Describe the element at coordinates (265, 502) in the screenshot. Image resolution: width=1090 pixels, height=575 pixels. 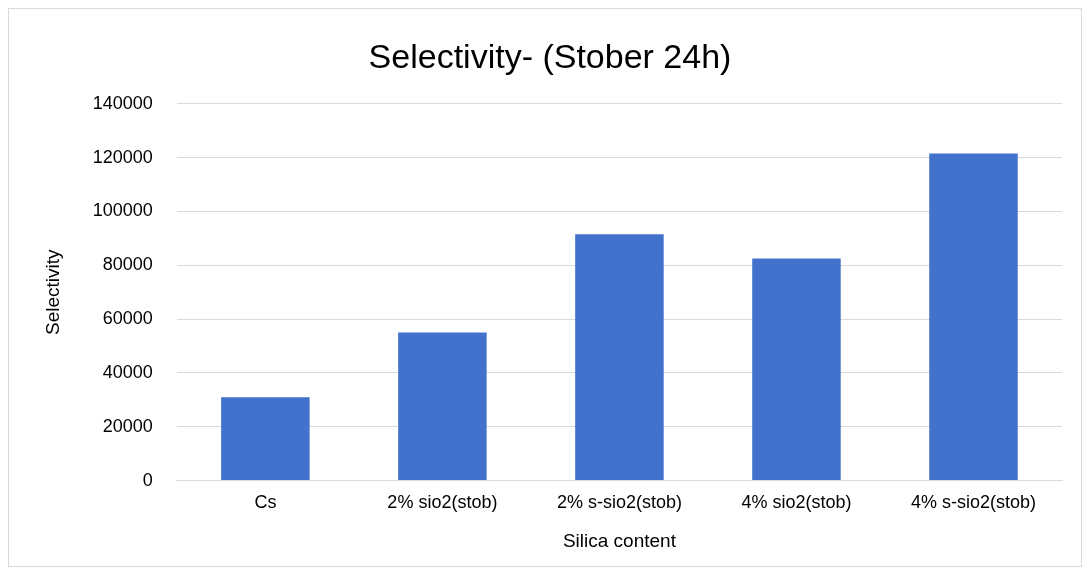
I see `x-tick-label: Cs` at that location.